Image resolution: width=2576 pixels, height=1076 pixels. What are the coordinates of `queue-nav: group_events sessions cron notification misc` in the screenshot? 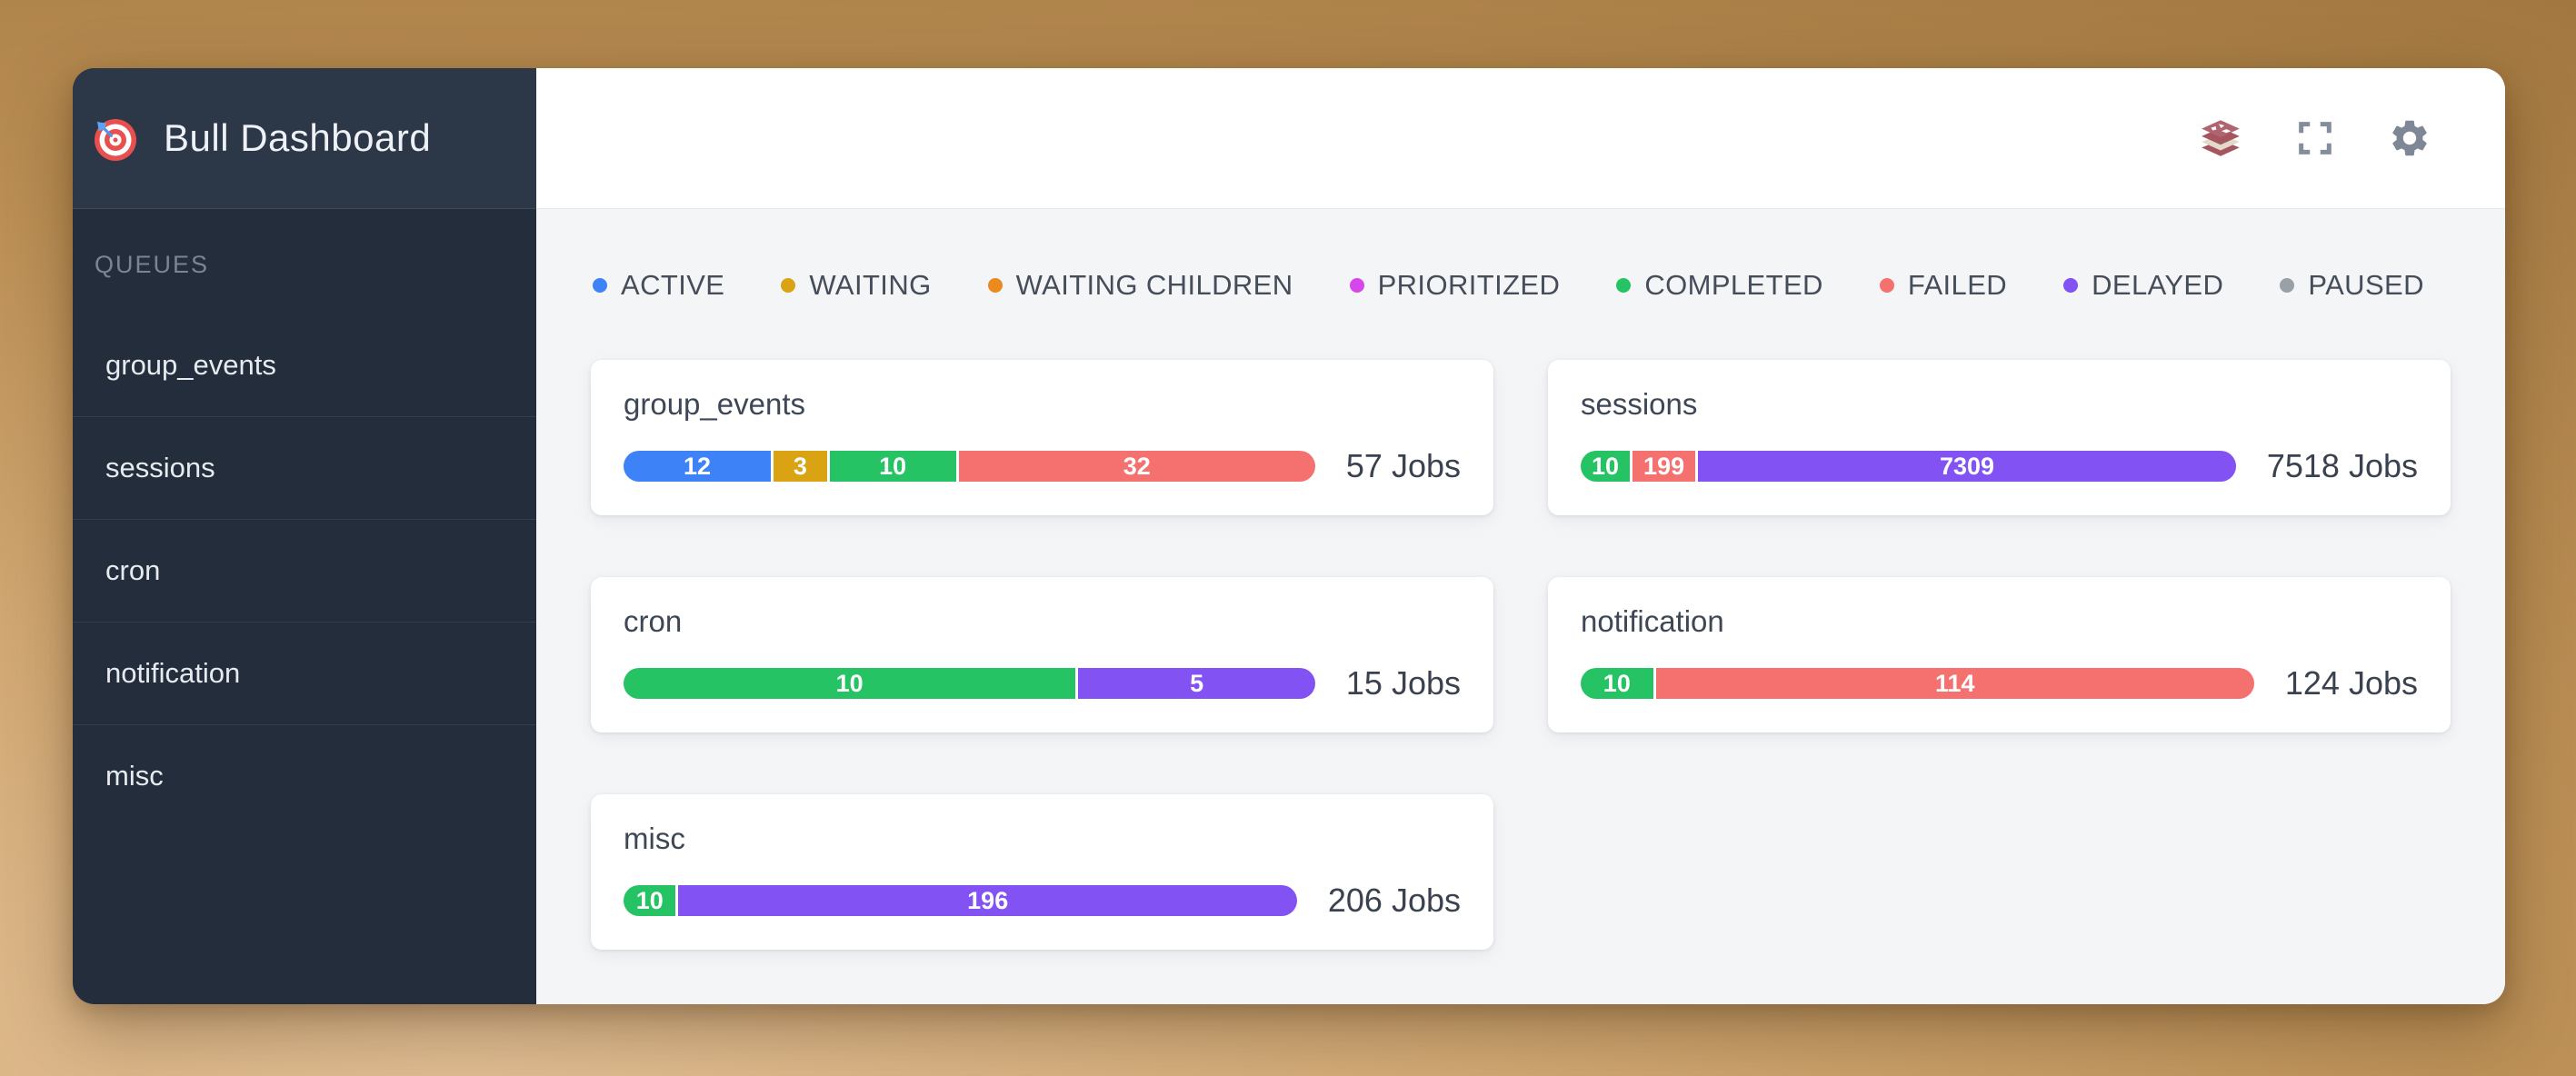 It's located at (304, 570).